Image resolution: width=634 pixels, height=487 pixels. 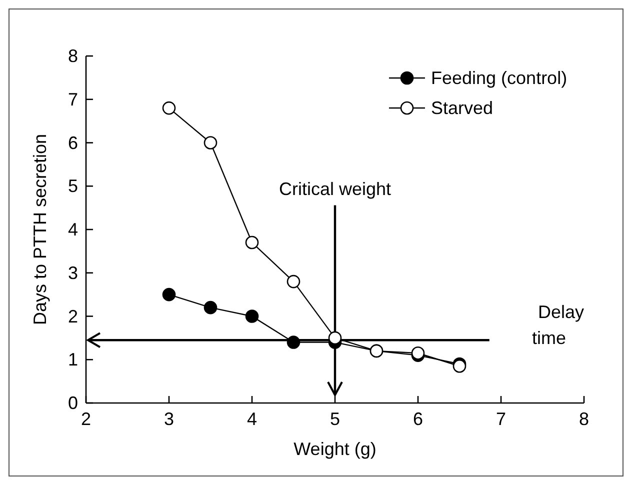 What do you see at coordinates (73, 360) in the screenshot?
I see `y-tick-label: 1` at bounding box center [73, 360].